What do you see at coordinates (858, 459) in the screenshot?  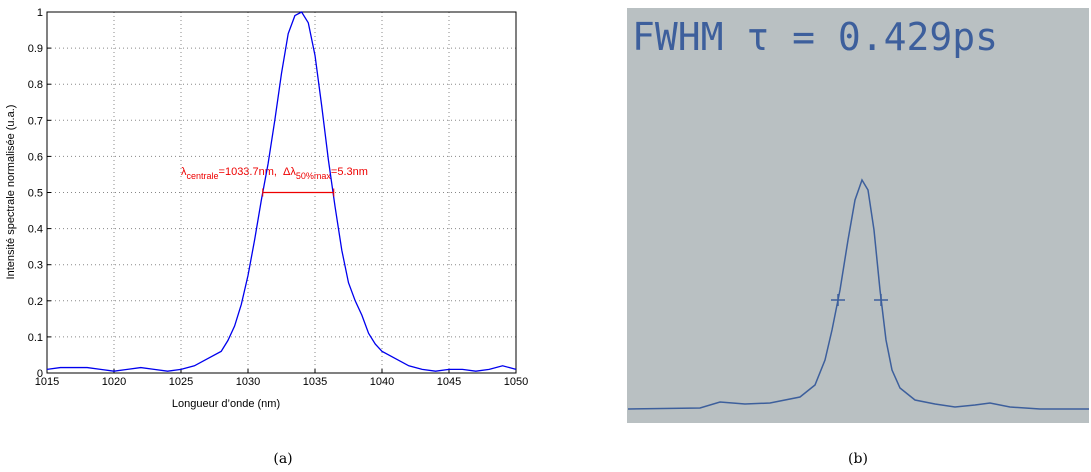 I see `caption: (b)` at bounding box center [858, 459].